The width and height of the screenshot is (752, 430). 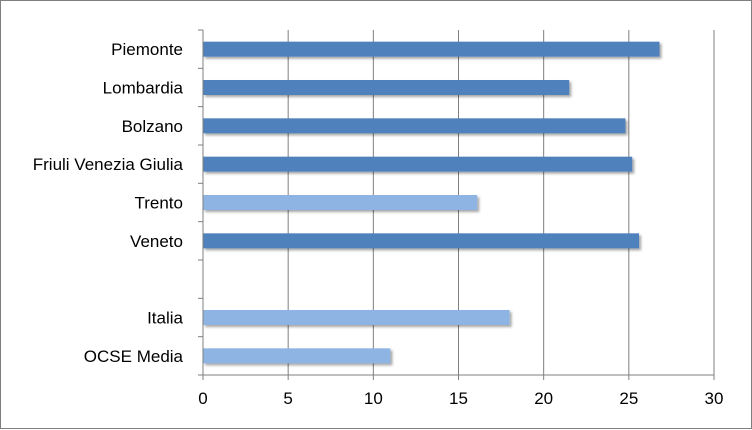 I want to click on x-tick-label: 25, so click(x=628, y=398).